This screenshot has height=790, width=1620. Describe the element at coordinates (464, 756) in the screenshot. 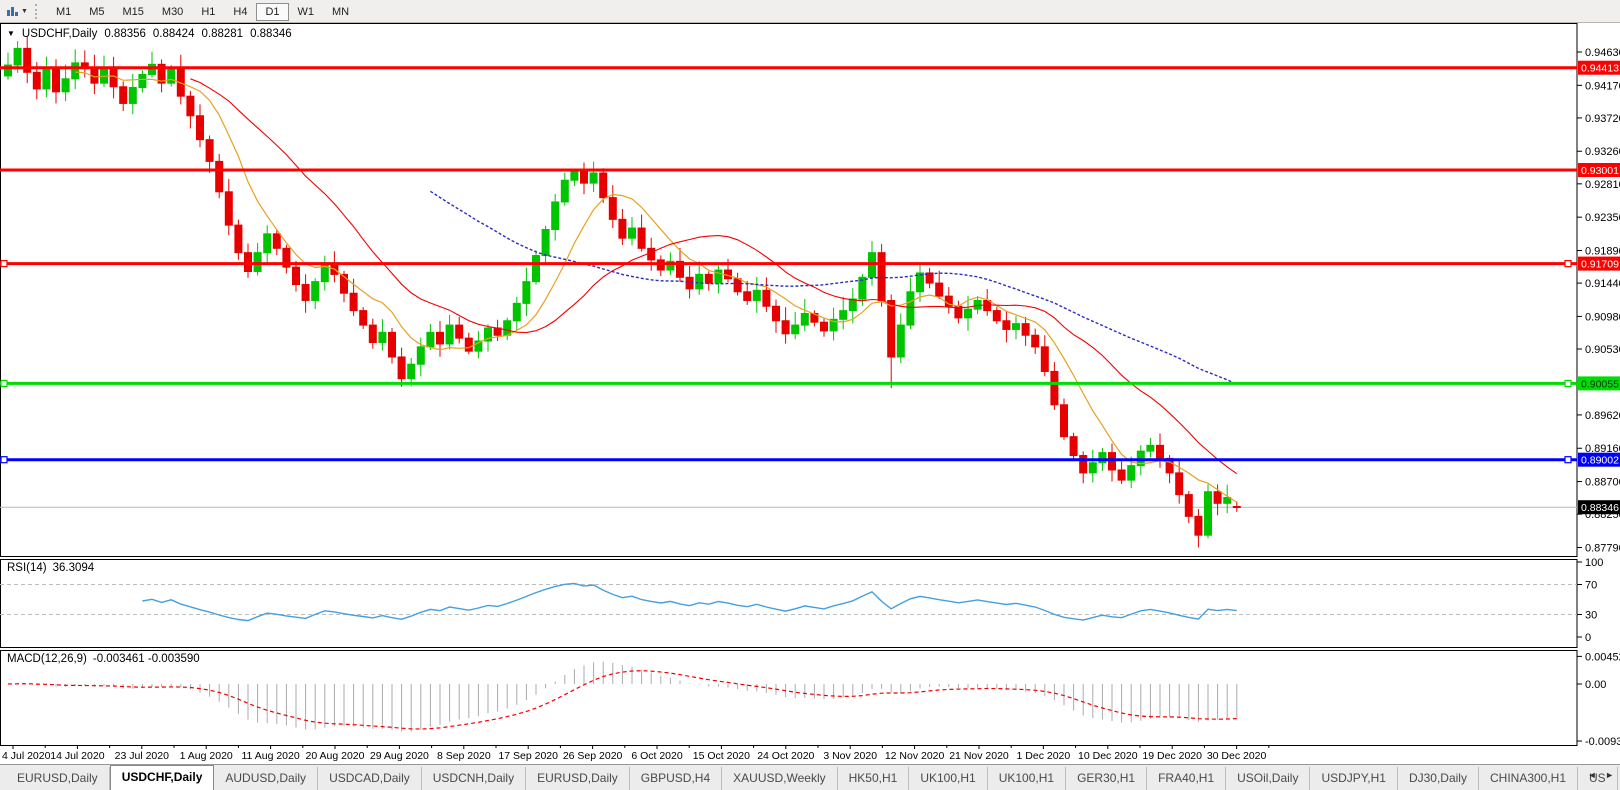

I see `date-label: 8 Sep 2020` at that location.